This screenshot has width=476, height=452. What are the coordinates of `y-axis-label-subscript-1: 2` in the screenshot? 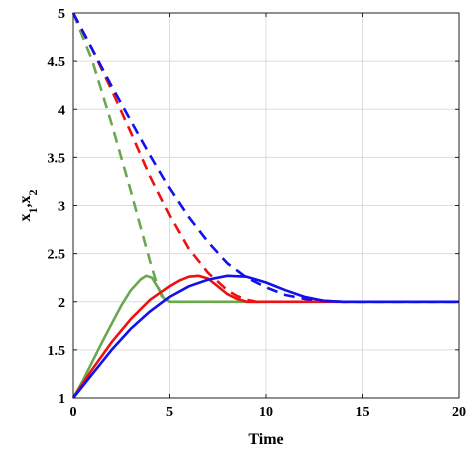 It's located at (33, 193).